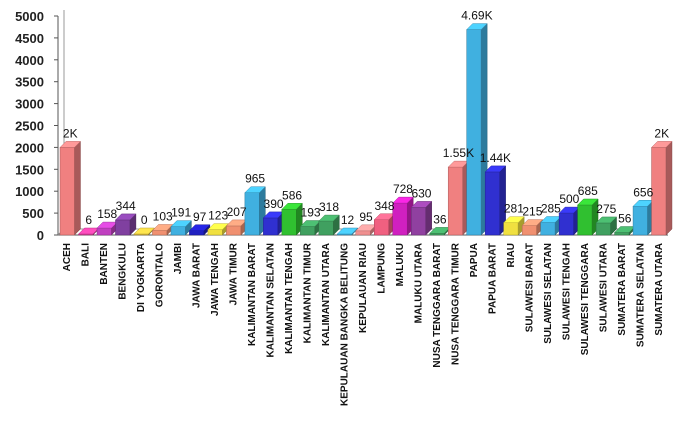 The image size is (685, 431). I want to click on data-label: 207, so click(237, 212).